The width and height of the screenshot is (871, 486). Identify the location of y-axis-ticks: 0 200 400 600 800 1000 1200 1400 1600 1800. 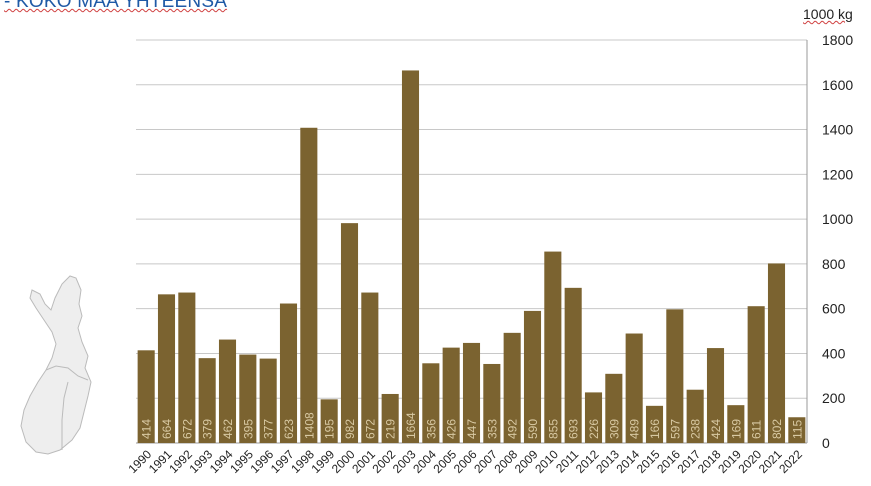
(837, 241).